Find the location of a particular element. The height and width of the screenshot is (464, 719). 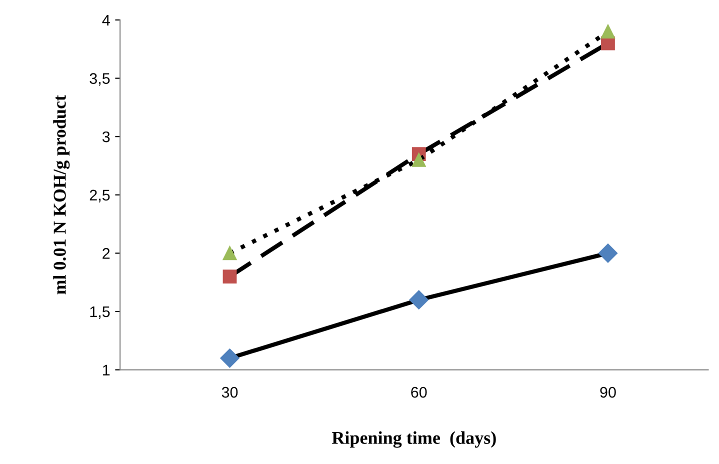

x-tick-label: 60 is located at coordinates (419, 392).